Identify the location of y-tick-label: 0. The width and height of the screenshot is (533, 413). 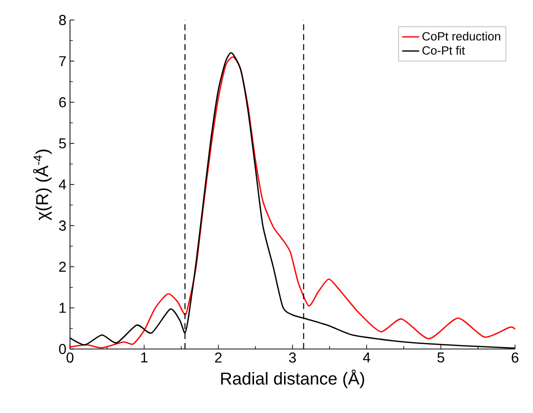
(62, 349).